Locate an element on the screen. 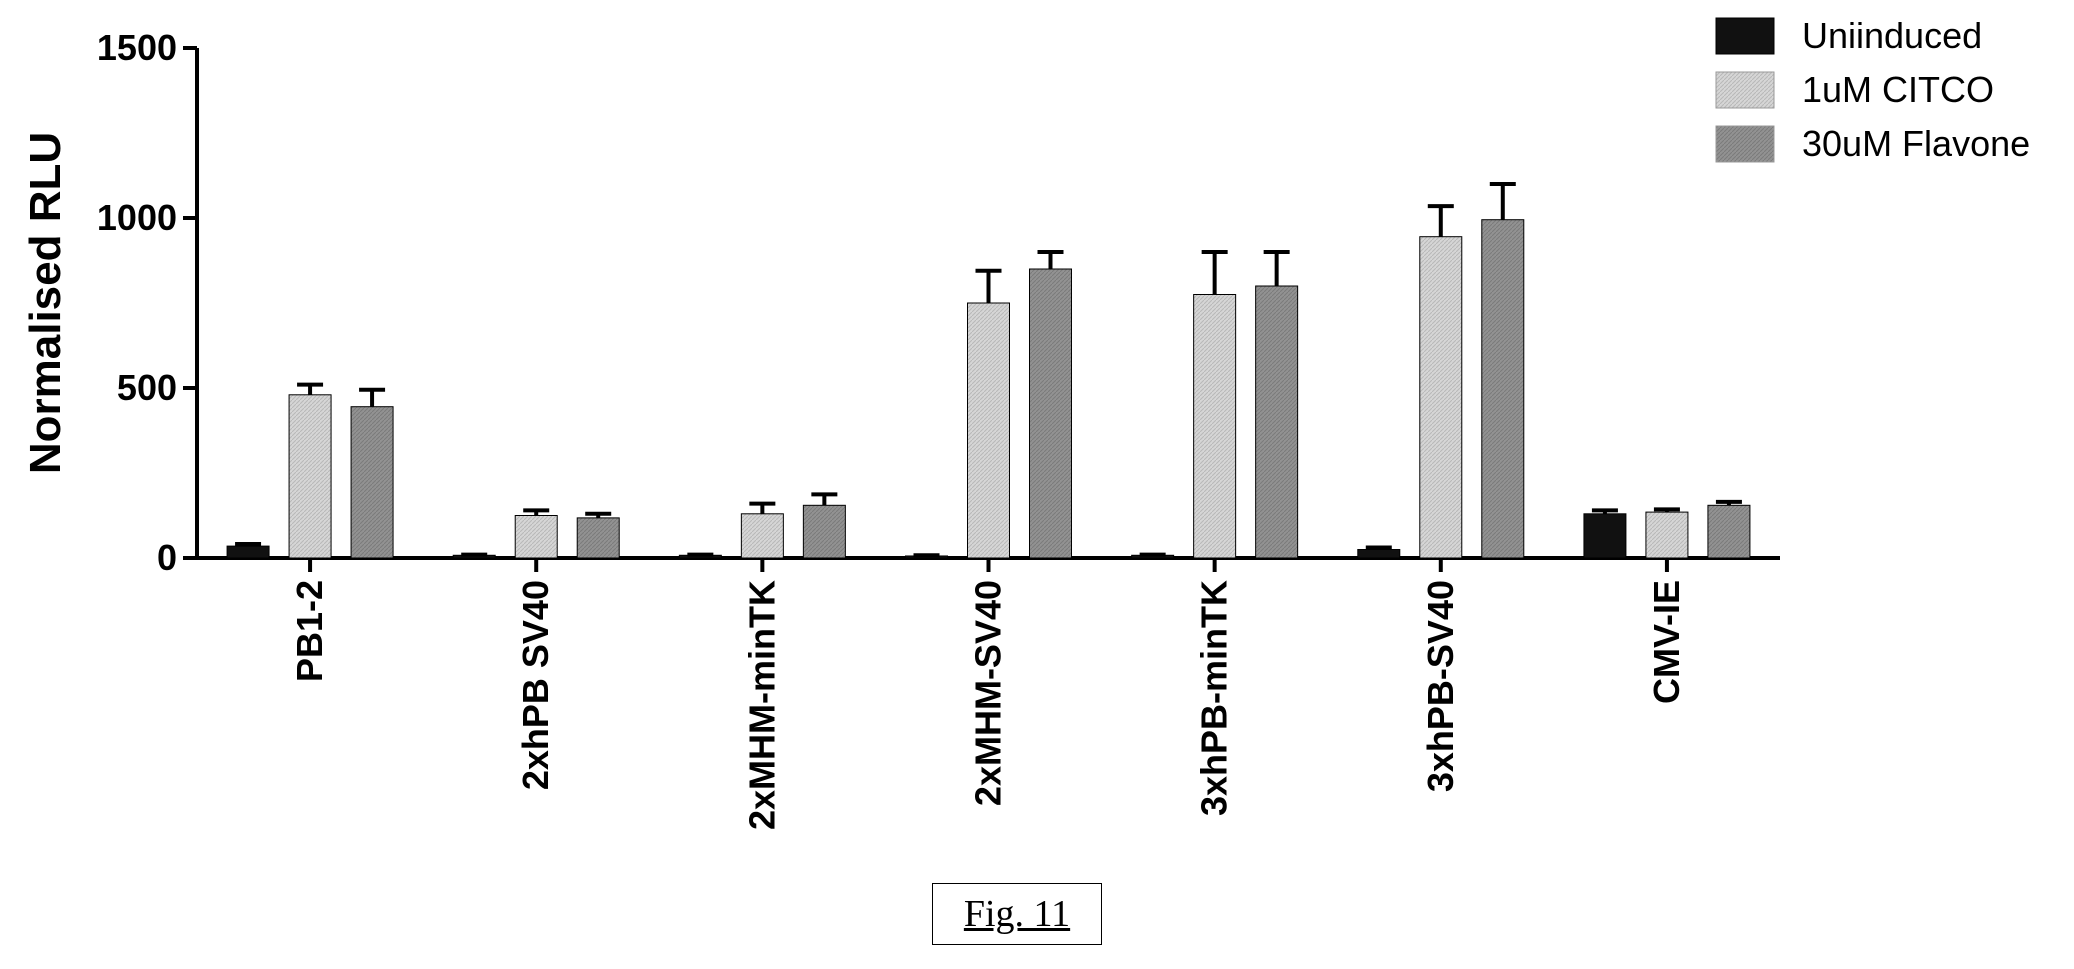  x-tick-label: CMV-IE is located at coordinates (1666, 642).